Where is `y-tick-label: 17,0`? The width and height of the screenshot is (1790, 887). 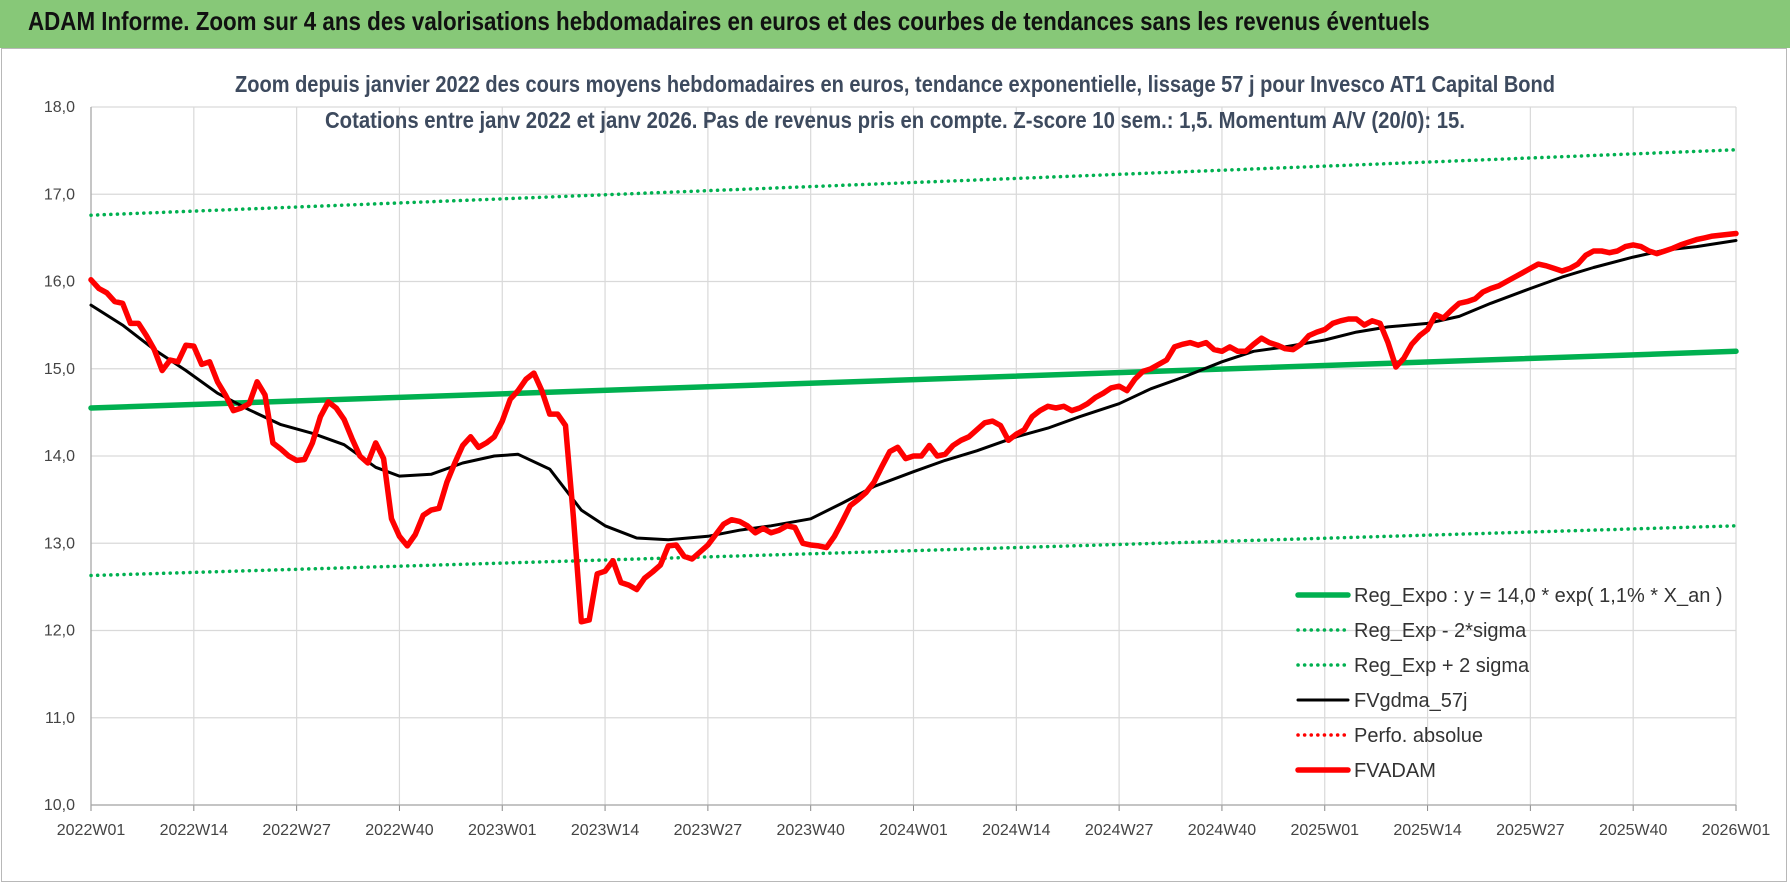 y-tick-label: 17,0 is located at coordinates (59, 194).